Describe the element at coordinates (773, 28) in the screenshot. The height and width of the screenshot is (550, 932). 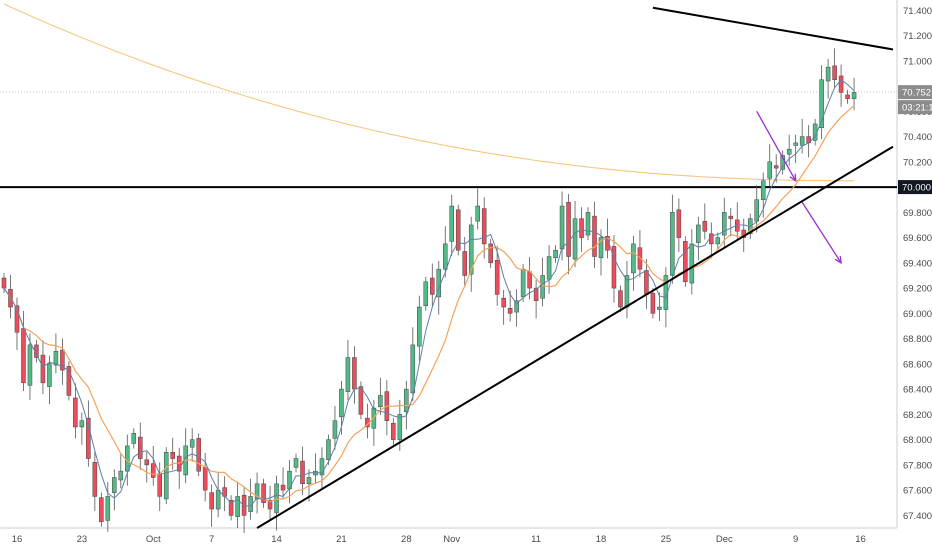
I see `descending-trendline` at that location.